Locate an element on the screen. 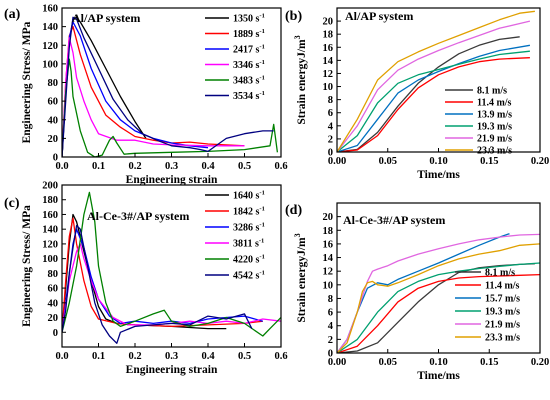 The width and height of the screenshot is (550, 400). legend-label: 1350 s-1 is located at coordinates (249, 19).